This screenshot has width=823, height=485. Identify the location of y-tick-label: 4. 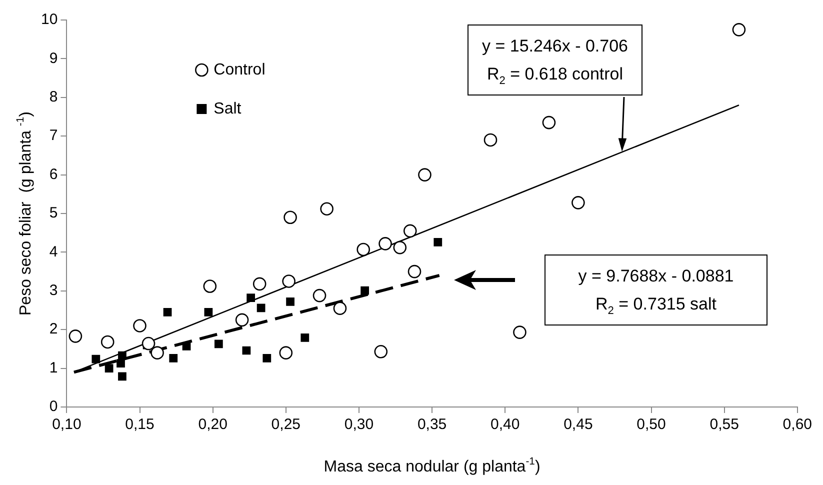
(53, 251).